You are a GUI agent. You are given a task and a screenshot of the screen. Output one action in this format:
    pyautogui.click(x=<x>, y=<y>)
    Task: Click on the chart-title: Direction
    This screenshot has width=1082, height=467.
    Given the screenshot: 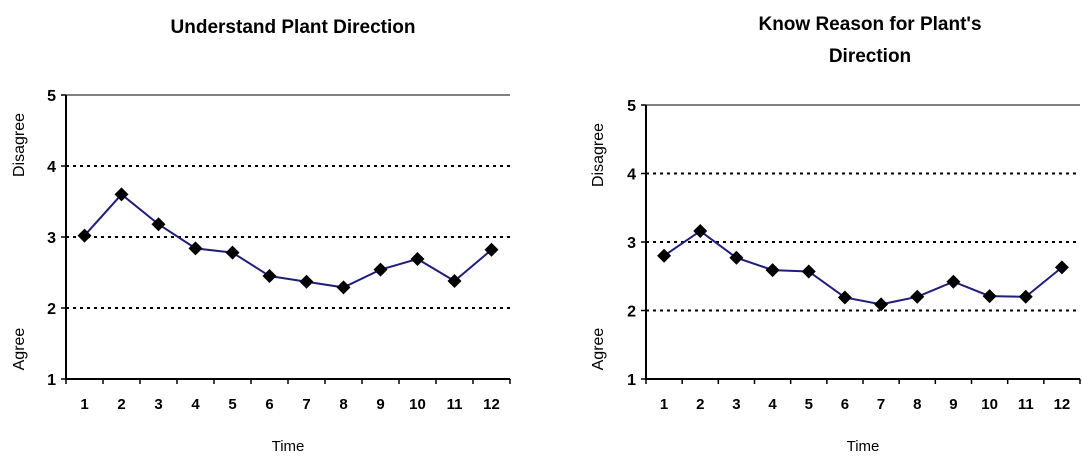 What is the action you would take?
    pyautogui.click(x=870, y=56)
    